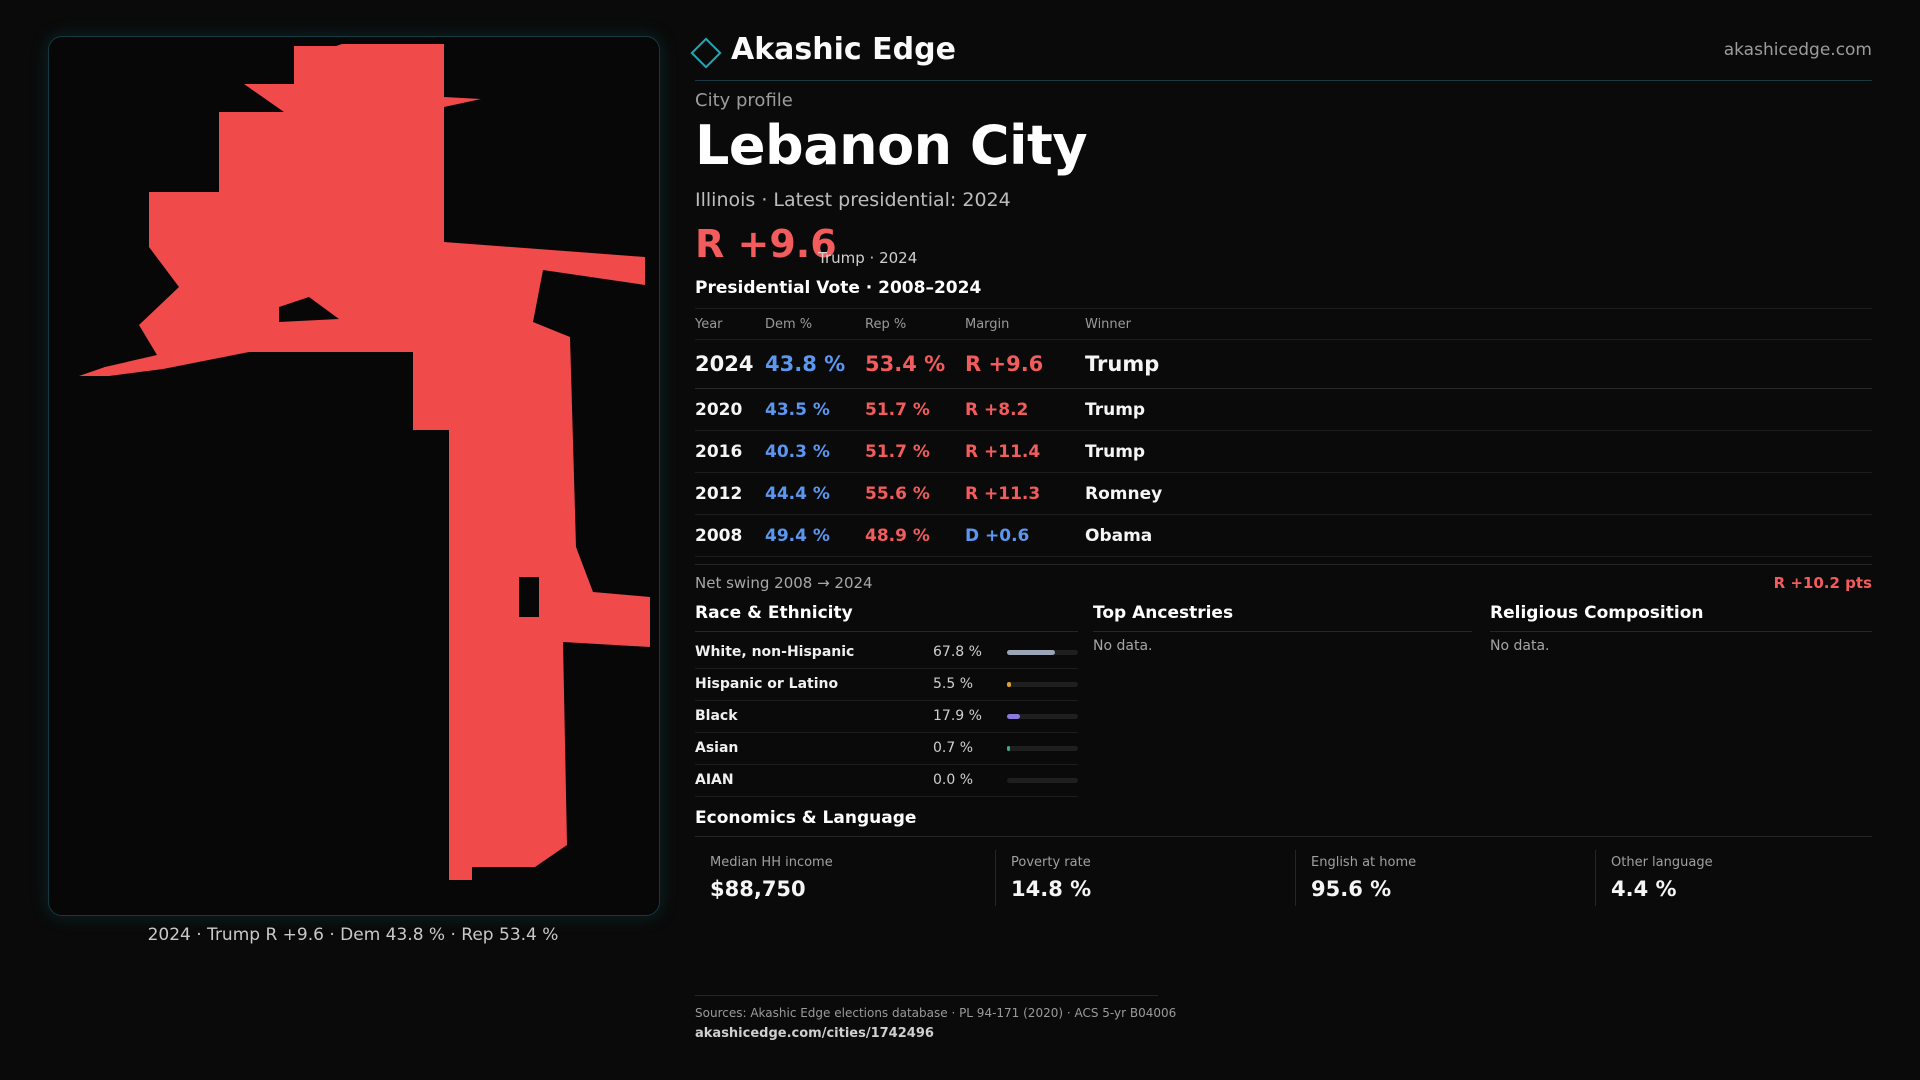 This screenshot has width=1920, height=1080. What do you see at coordinates (730, 324) in the screenshot?
I see `col-year-header: Year` at bounding box center [730, 324].